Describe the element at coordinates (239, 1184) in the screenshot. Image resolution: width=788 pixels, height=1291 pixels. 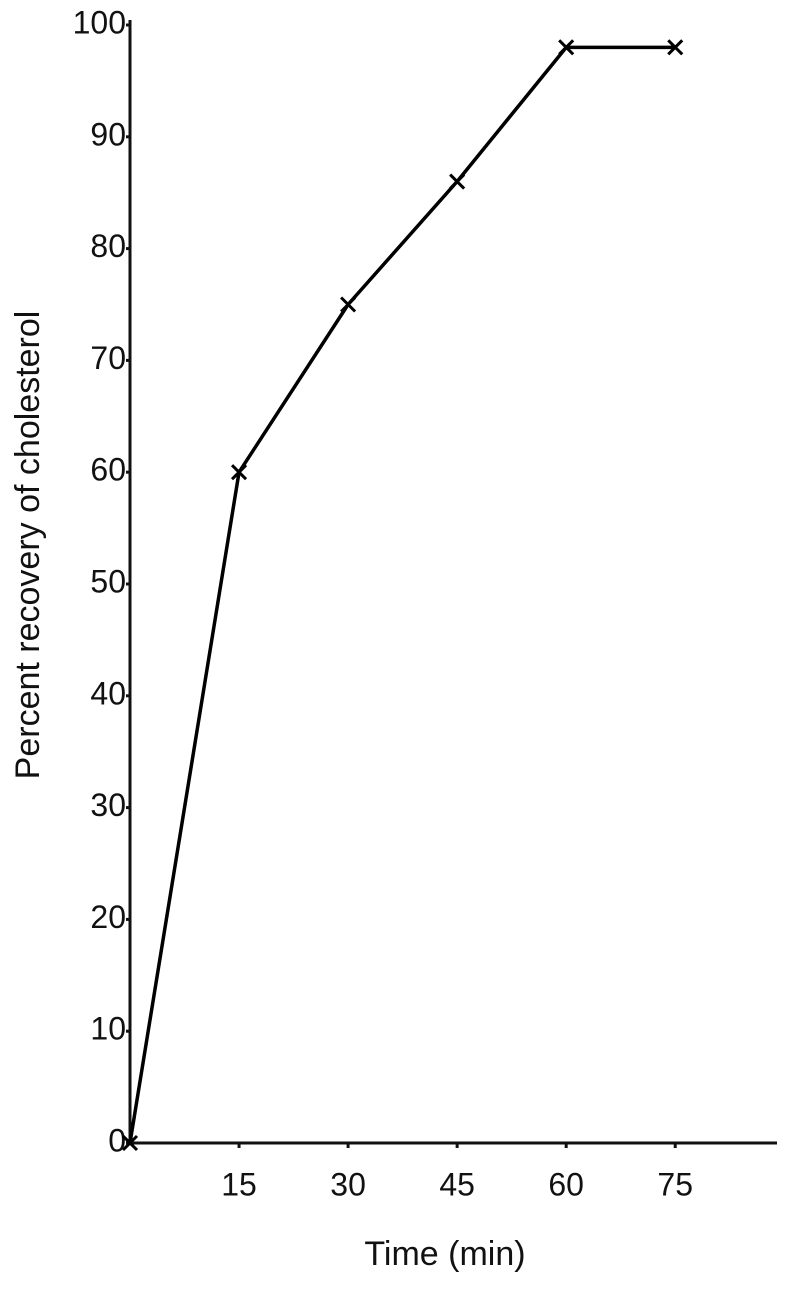
I see `x-tick-label: 15` at that location.